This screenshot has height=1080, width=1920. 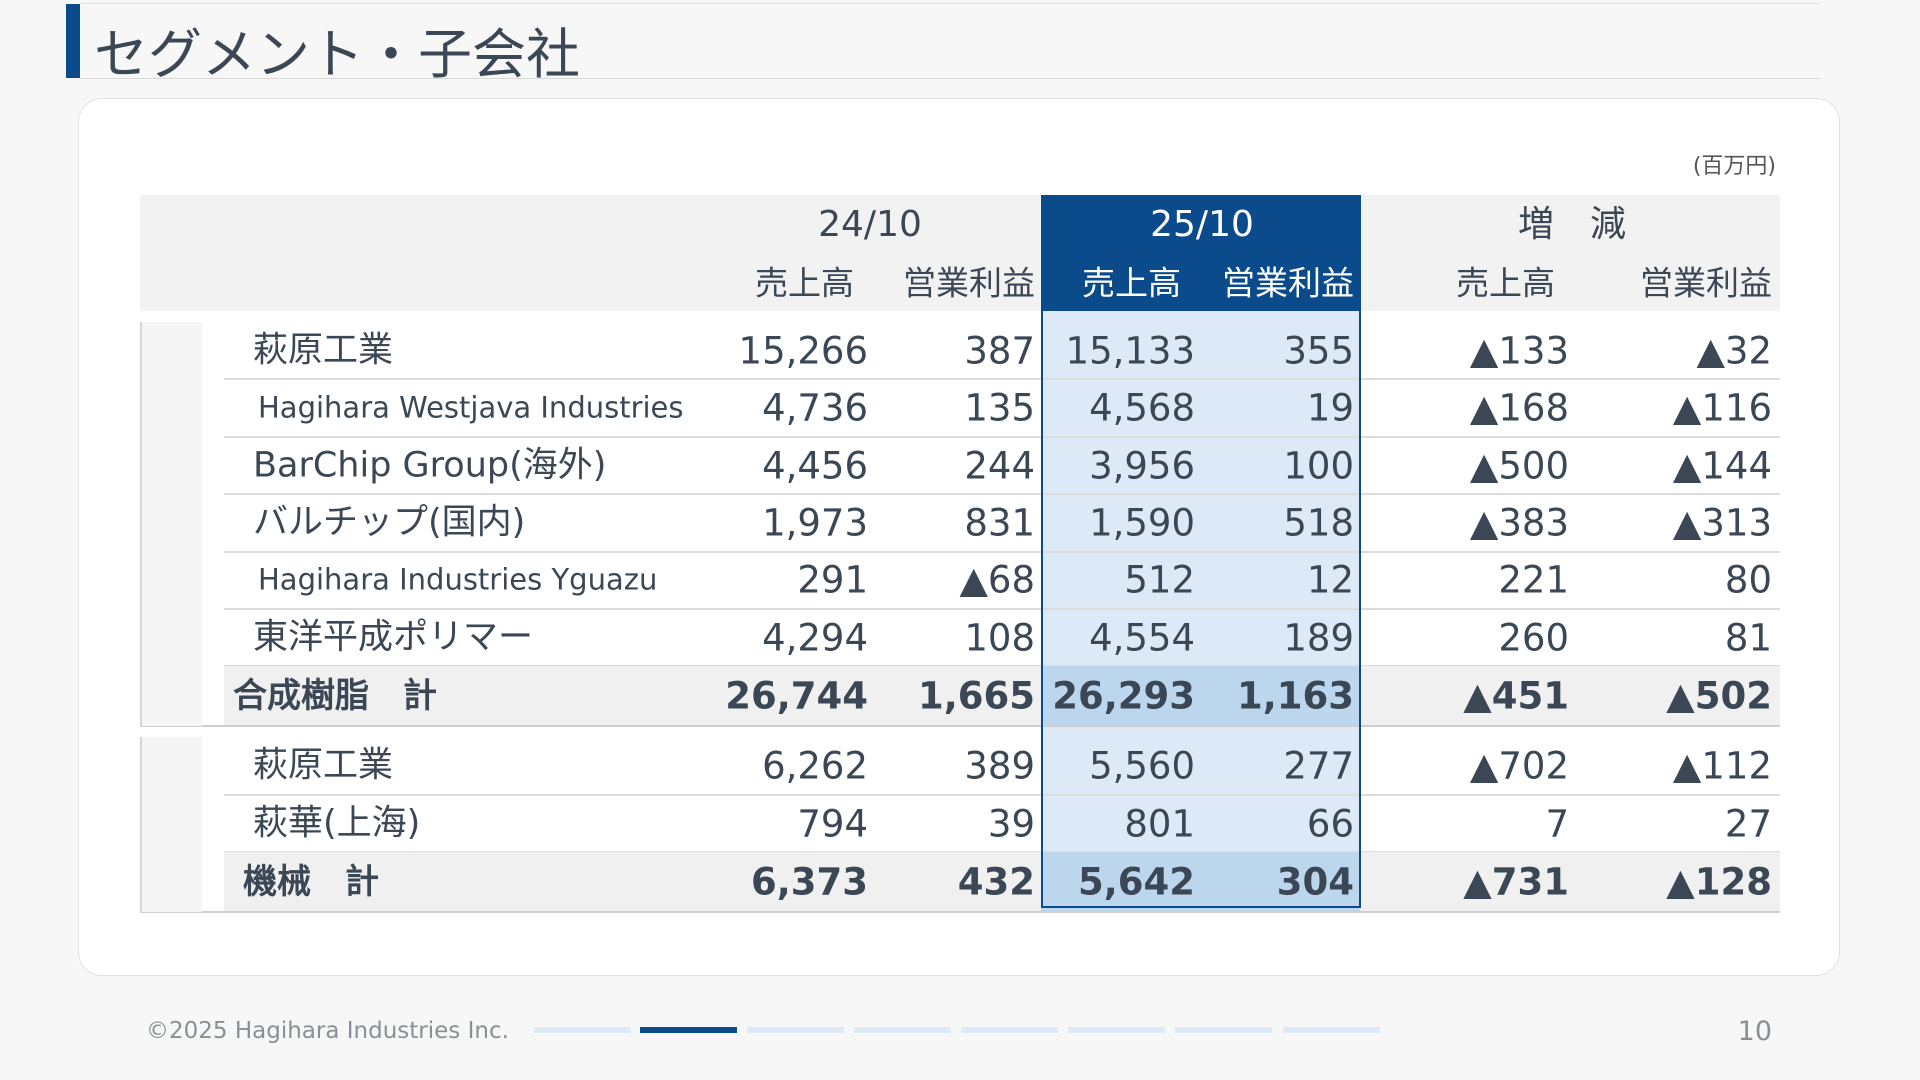 I want to click on top-rule, so click(x=950, y=3).